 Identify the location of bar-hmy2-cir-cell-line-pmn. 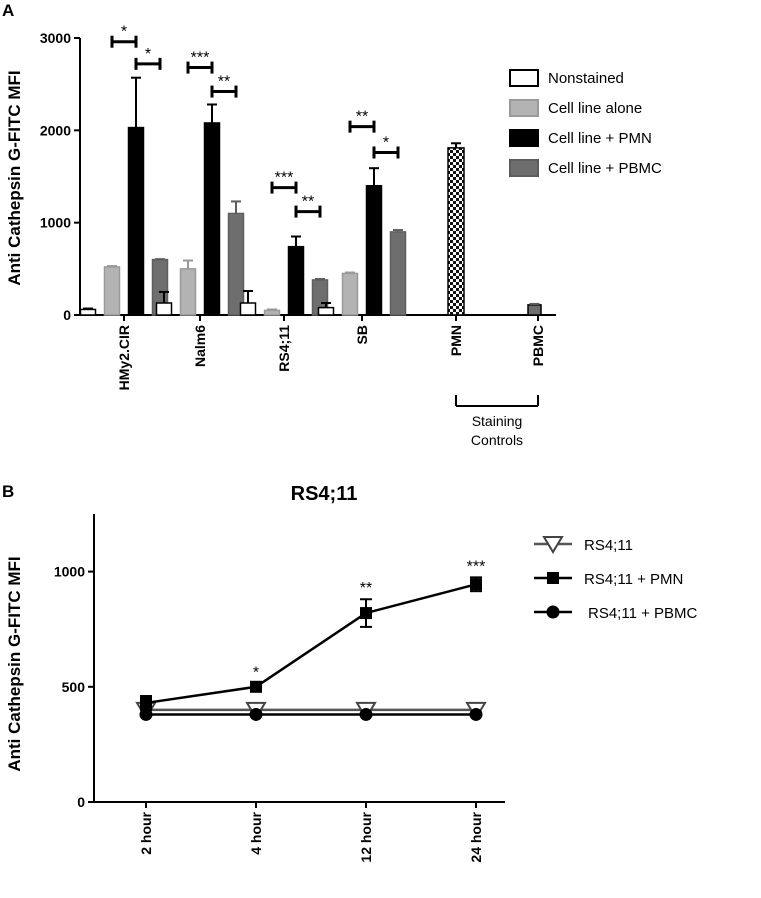
(136, 221).